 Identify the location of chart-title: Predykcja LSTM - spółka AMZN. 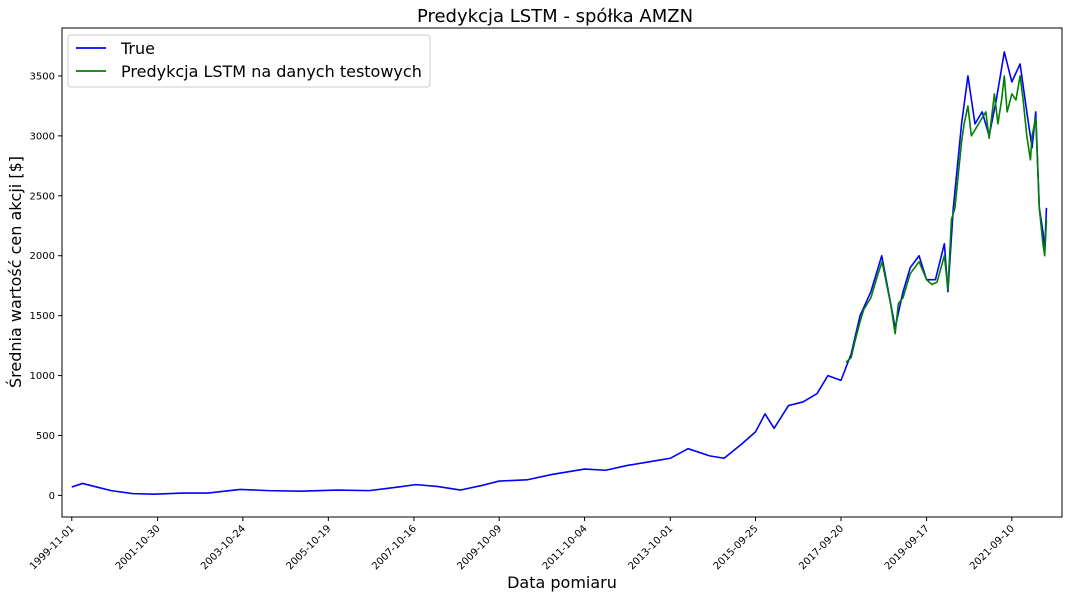
(555, 16).